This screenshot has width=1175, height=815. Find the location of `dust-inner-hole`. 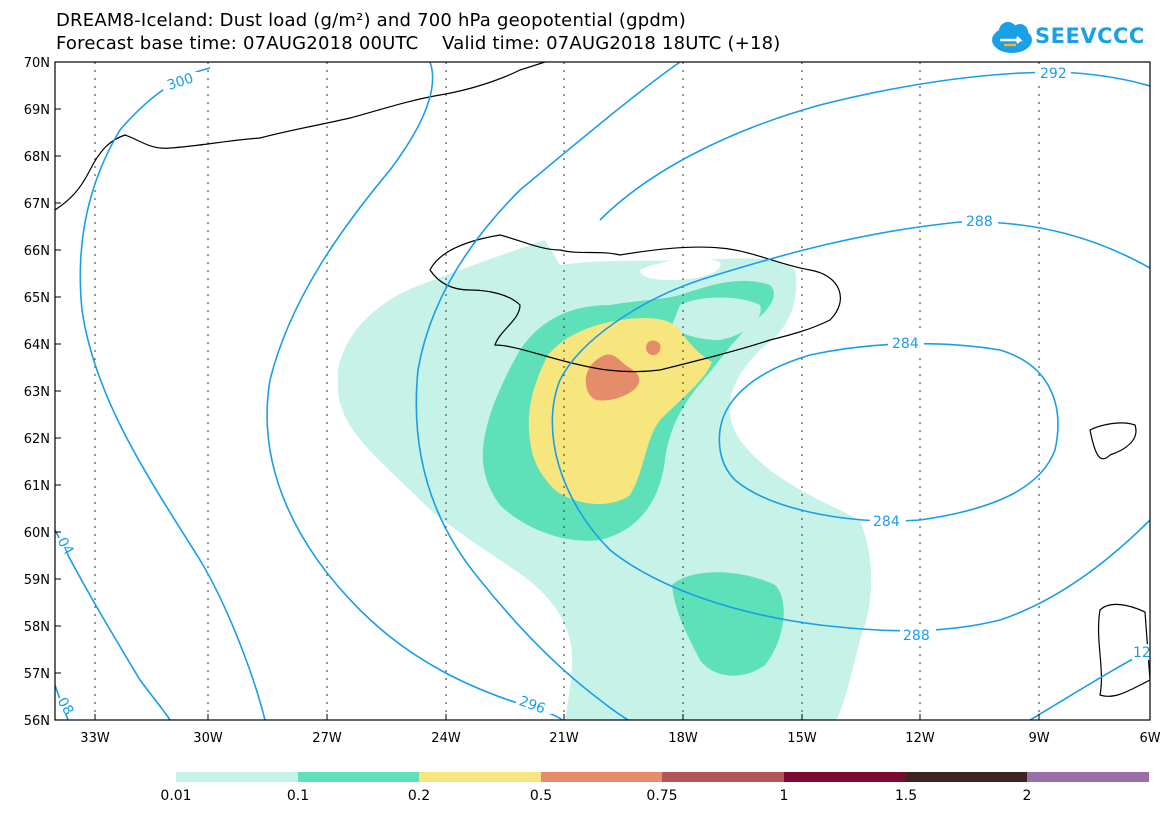

dust-inner-hole is located at coordinates (716, 318).